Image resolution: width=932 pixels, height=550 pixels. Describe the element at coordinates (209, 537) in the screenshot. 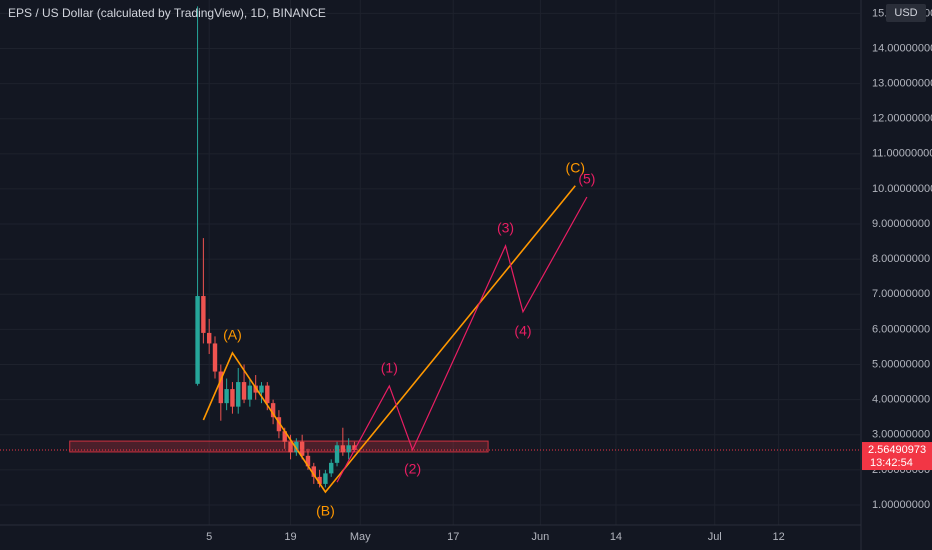

I see `x-tick-label: 5` at that location.